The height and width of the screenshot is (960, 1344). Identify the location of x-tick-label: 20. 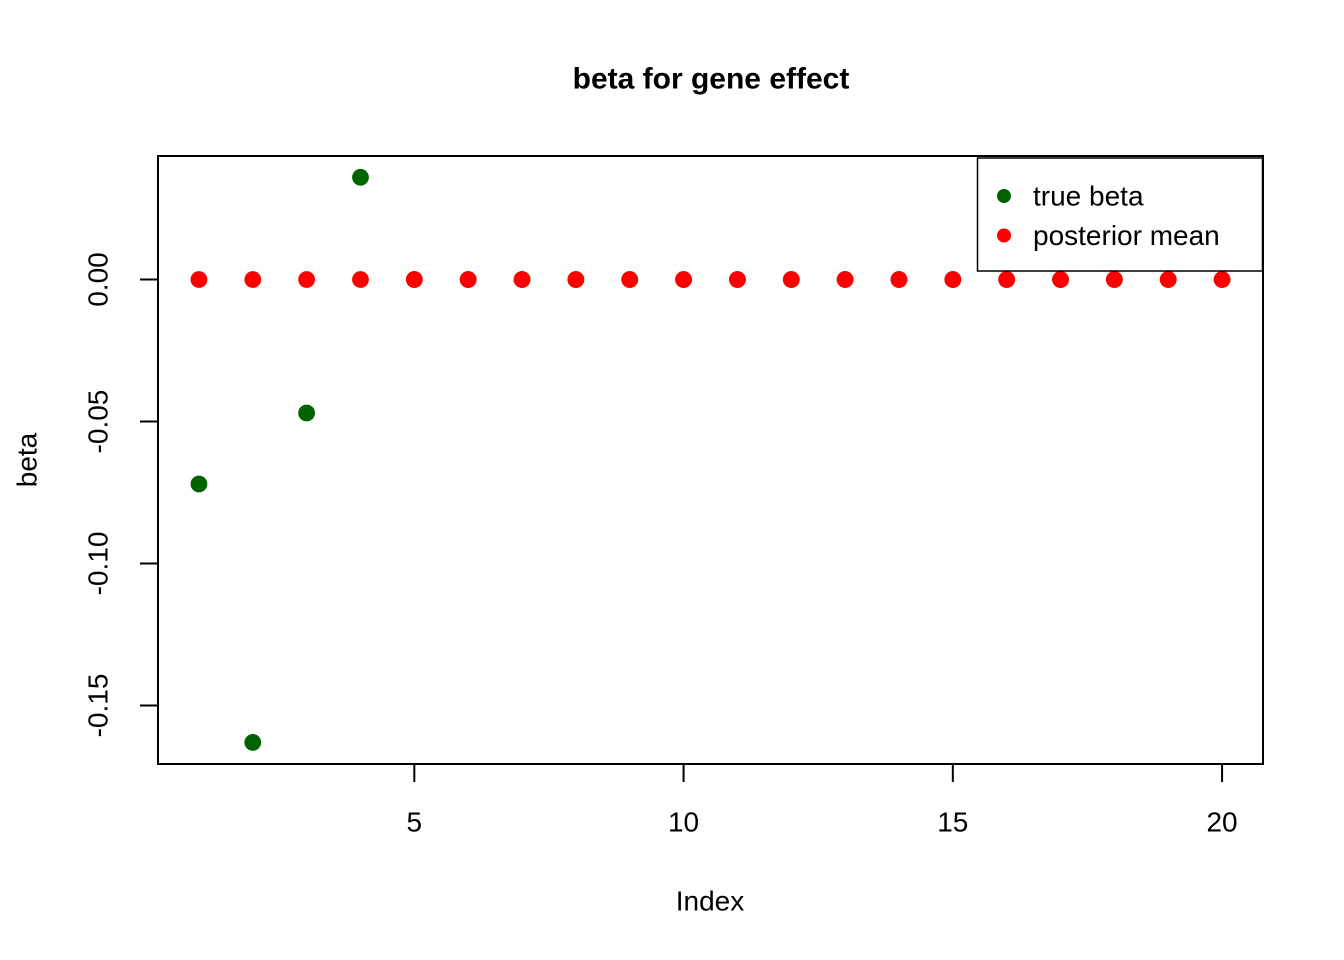
(1221, 822).